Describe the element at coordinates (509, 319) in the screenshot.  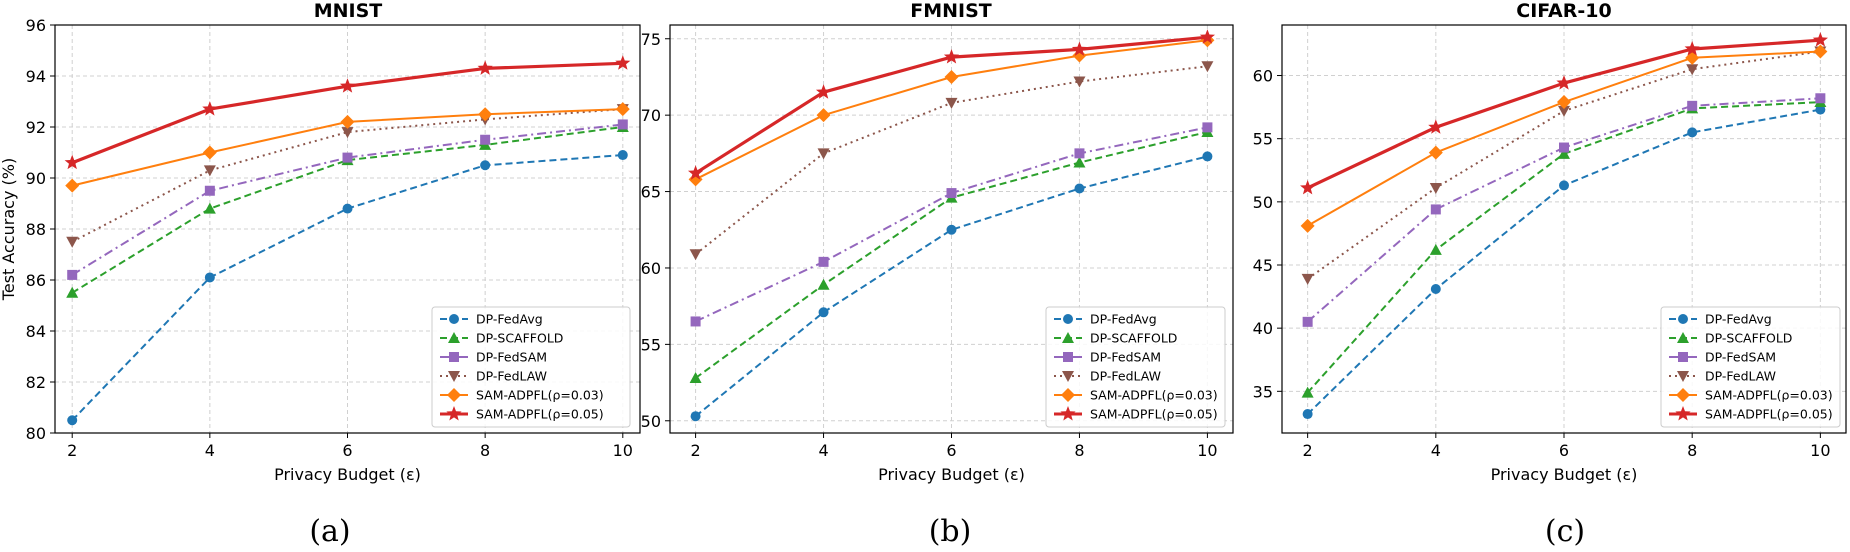
I see `legend-entry: DP-FedAvg` at that location.